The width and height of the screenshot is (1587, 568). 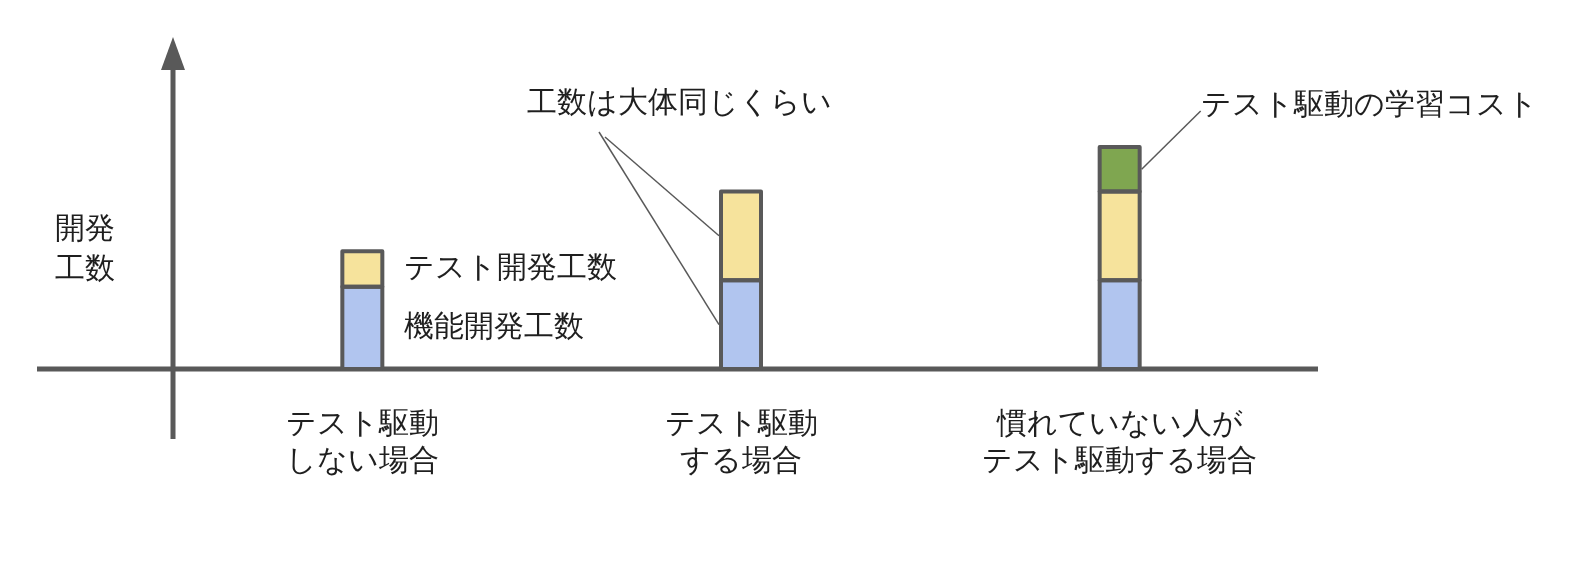 What do you see at coordinates (494, 325) in the screenshot?
I see `series-label: 機能開発工数` at bounding box center [494, 325].